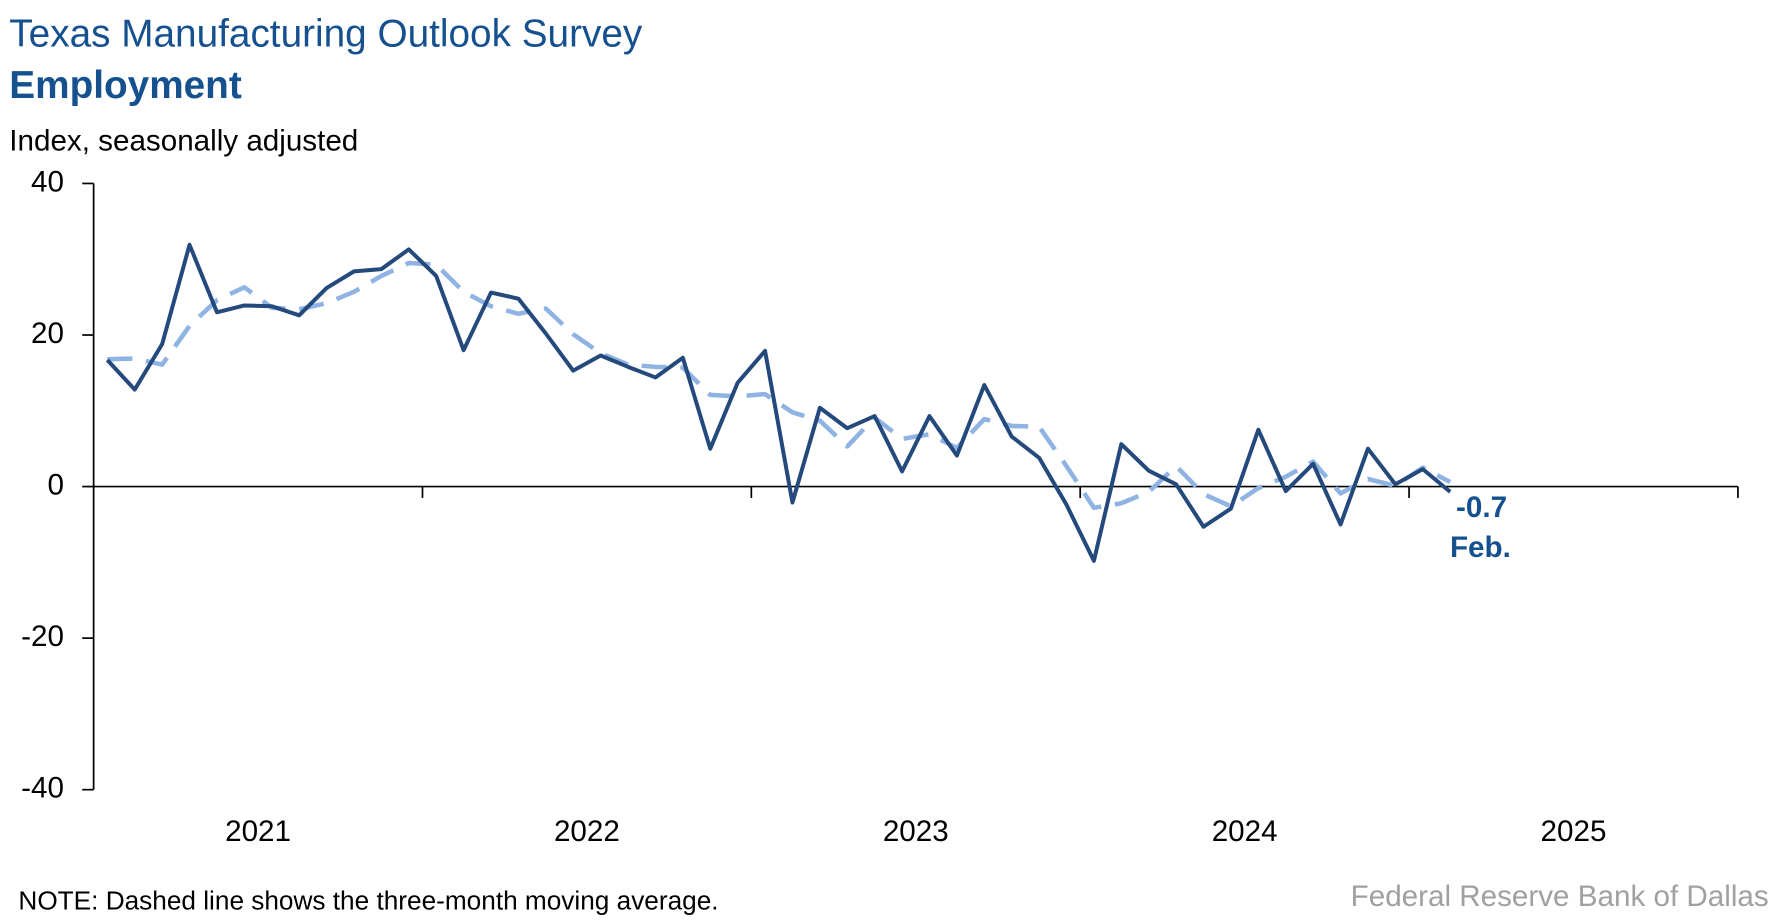  I want to click on annotation: Feb., so click(1480, 547).